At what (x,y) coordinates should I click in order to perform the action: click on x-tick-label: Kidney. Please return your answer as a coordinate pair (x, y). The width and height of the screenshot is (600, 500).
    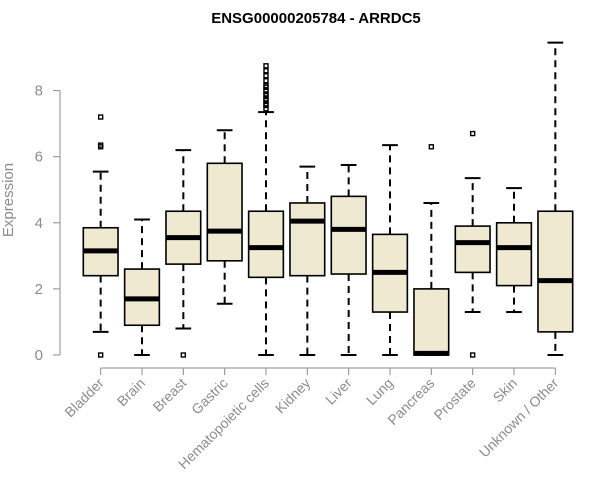
    Looking at the image, I should click on (293, 396).